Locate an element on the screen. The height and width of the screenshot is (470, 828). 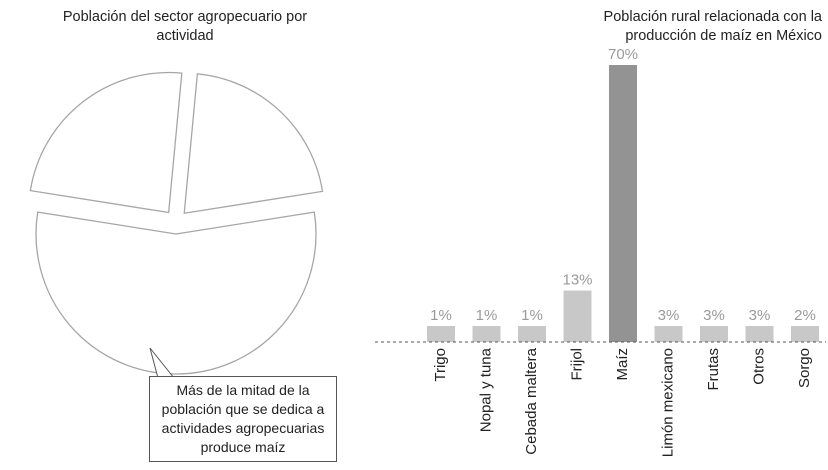
x-tick-label: Otros is located at coordinates (758, 366).